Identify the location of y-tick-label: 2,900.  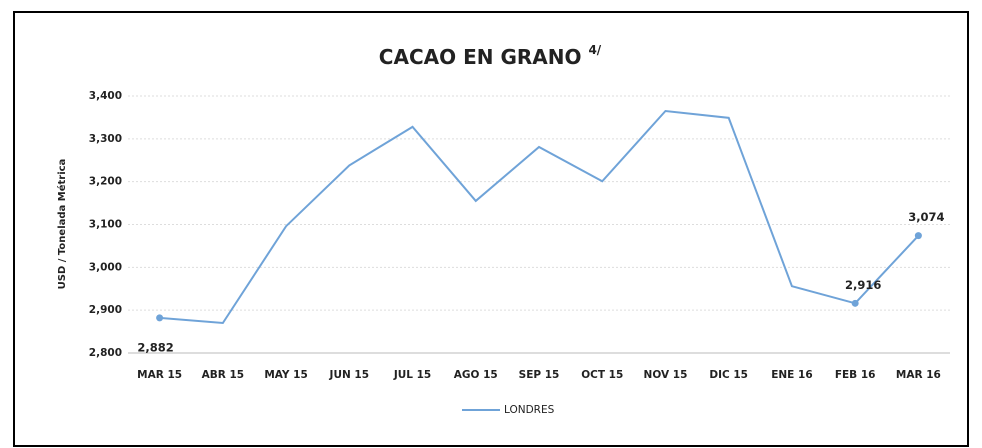
(105, 310).